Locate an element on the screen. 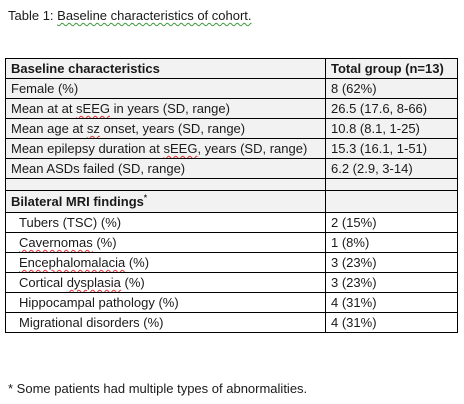 The width and height of the screenshot is (464, 404). row-label: Mean age at sz onset, years (SD, range) is located at coordinates (165, 128).